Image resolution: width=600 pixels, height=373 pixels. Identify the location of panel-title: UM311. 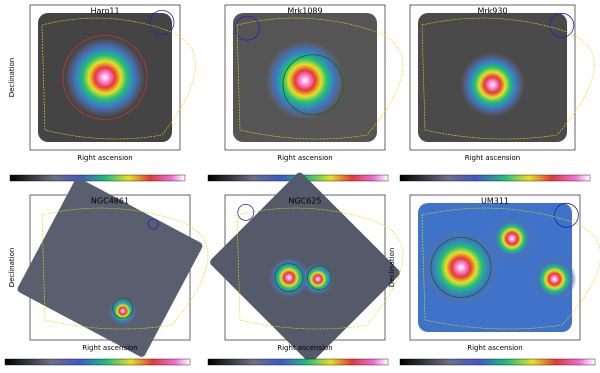
(495, 201).